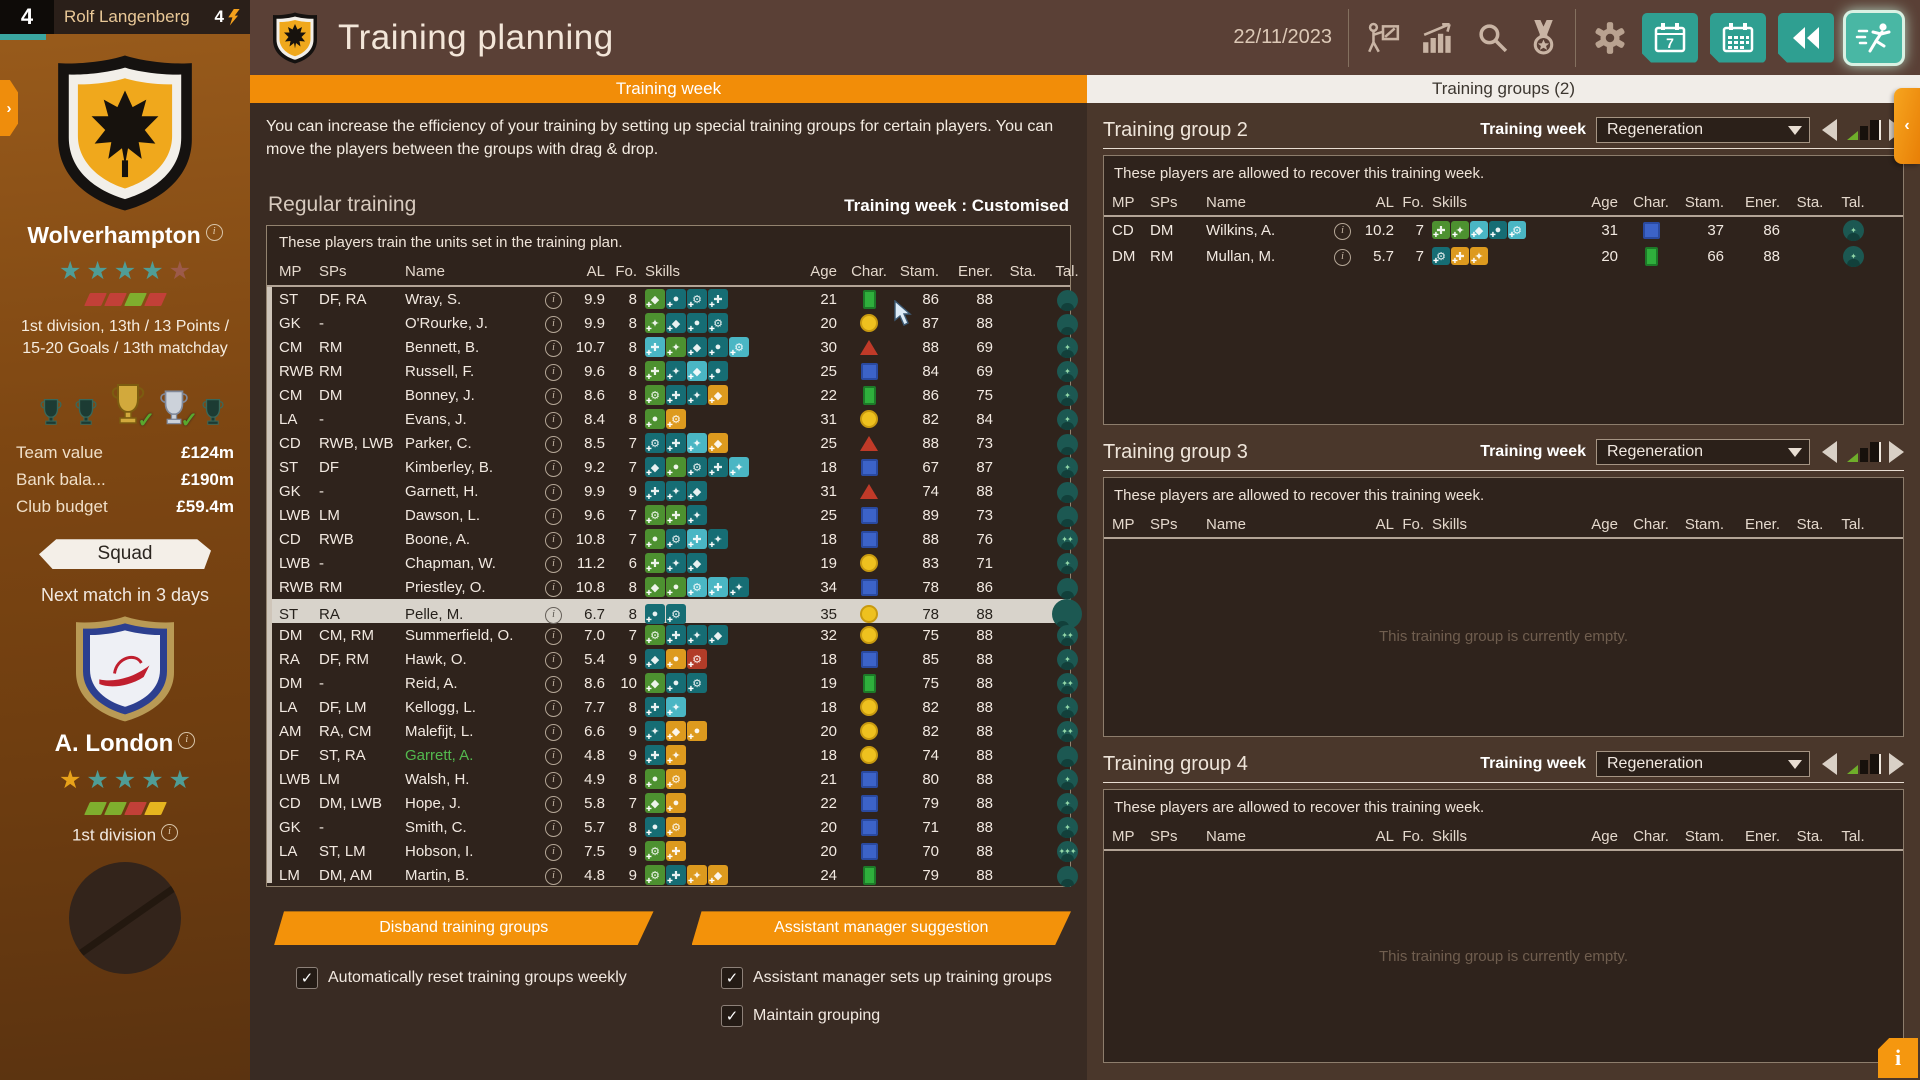 This screenshot has height=1080, width=1920. I want to click on player-row: ST DF, RA Wray, S. i 9.9 8 ◆●⚙✚ 21 86 88, so click(672, 299).